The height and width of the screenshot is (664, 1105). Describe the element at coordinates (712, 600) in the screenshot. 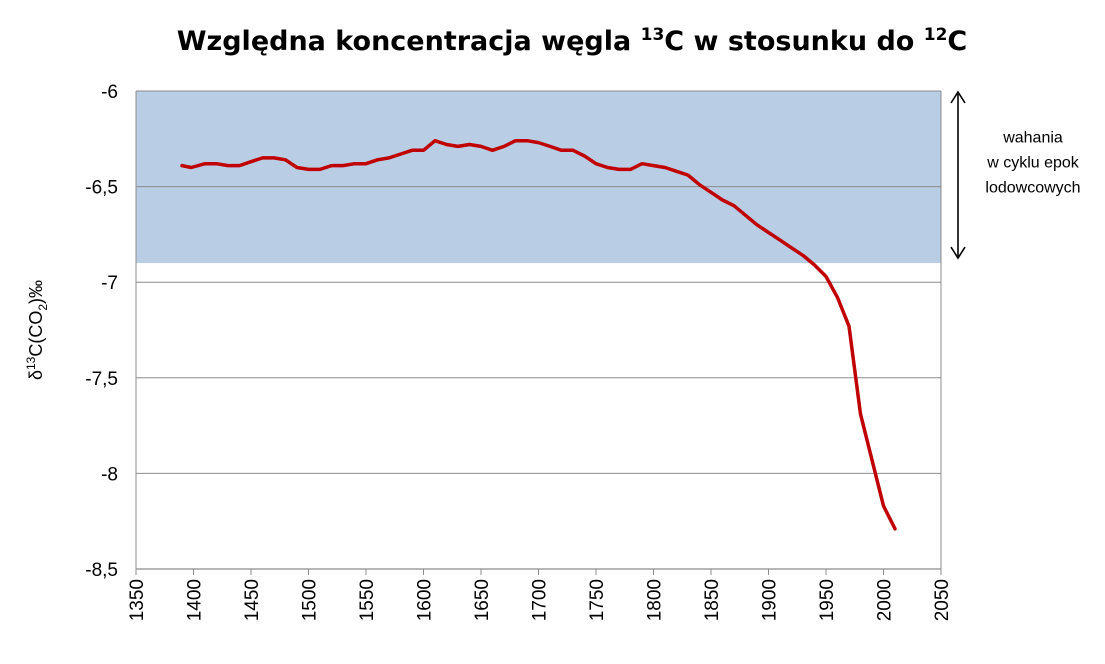

I see `x-tick-label: 1850` at that location.